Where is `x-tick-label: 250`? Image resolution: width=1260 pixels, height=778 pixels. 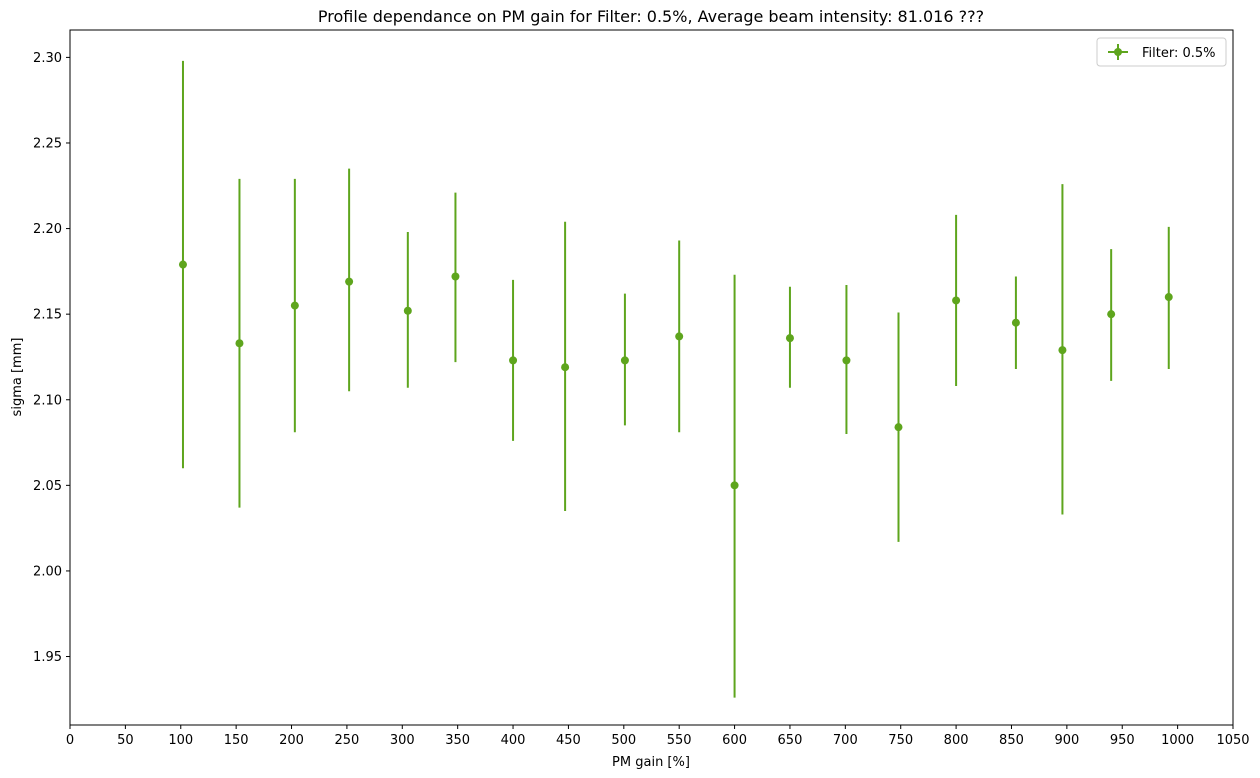 x-tick-label: 250 is located at coordinates (346, 740).